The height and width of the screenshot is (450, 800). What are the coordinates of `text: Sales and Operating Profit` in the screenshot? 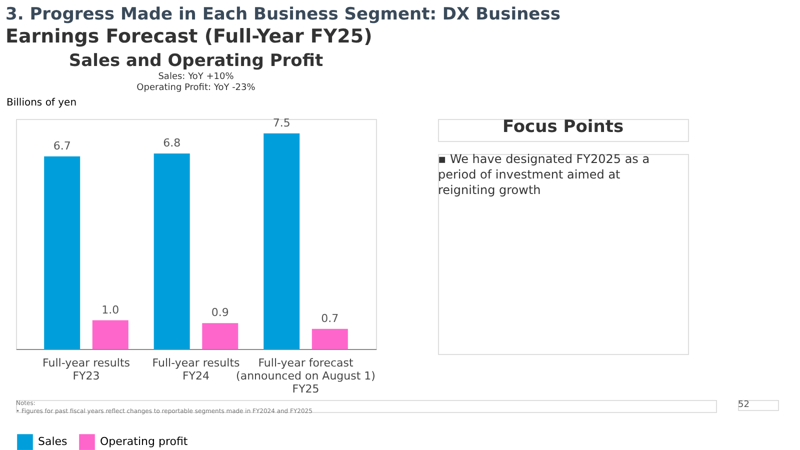 It's located at (196, 61).